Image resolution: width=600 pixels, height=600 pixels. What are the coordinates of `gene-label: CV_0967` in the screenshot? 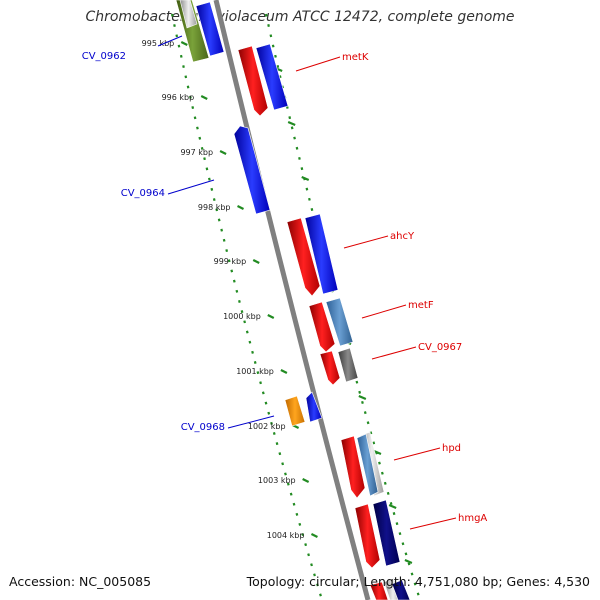 It's located at (440, 347).